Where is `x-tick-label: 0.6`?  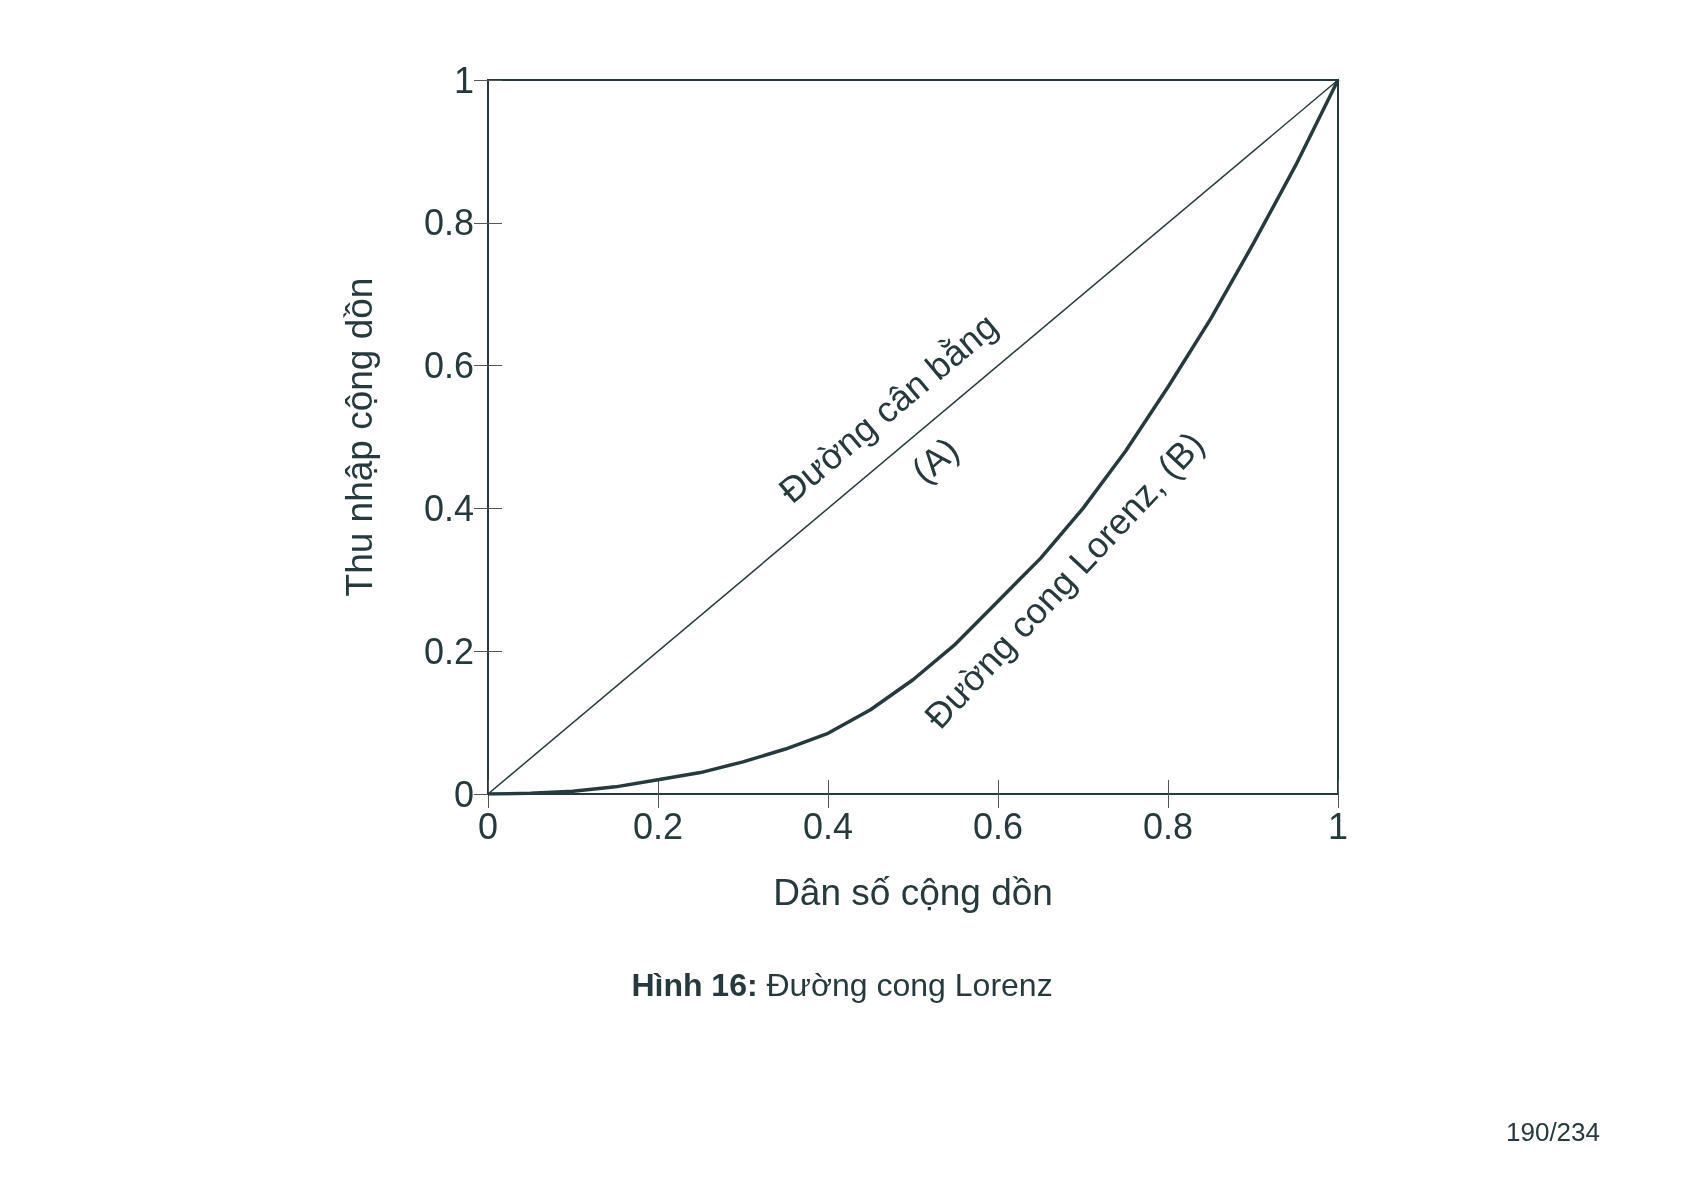
x-tick-label: 0.6 is located at coordinates (998, 826).